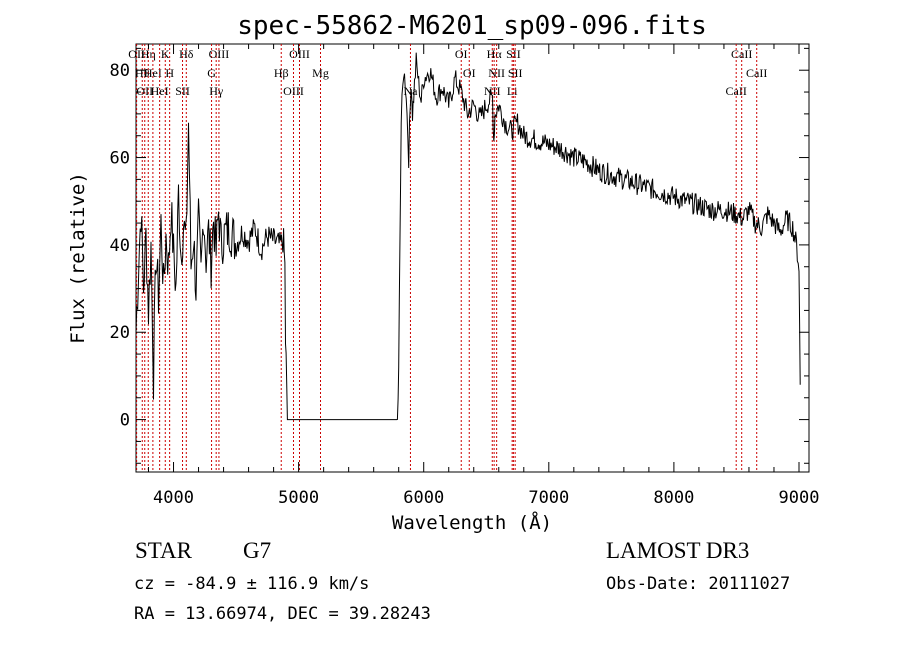  What do you see at coordinates (548, 498) in the screenshot?
I see `x-tick-label-3: 7000` at bounding box center [548, 498].